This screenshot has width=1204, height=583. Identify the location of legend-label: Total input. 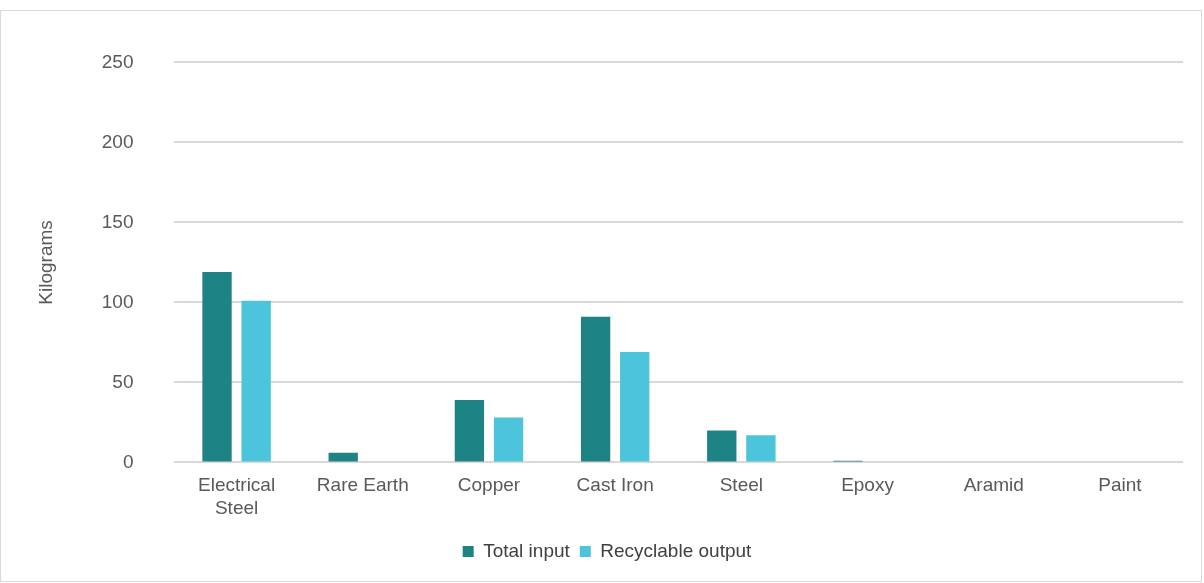
(527, 550).